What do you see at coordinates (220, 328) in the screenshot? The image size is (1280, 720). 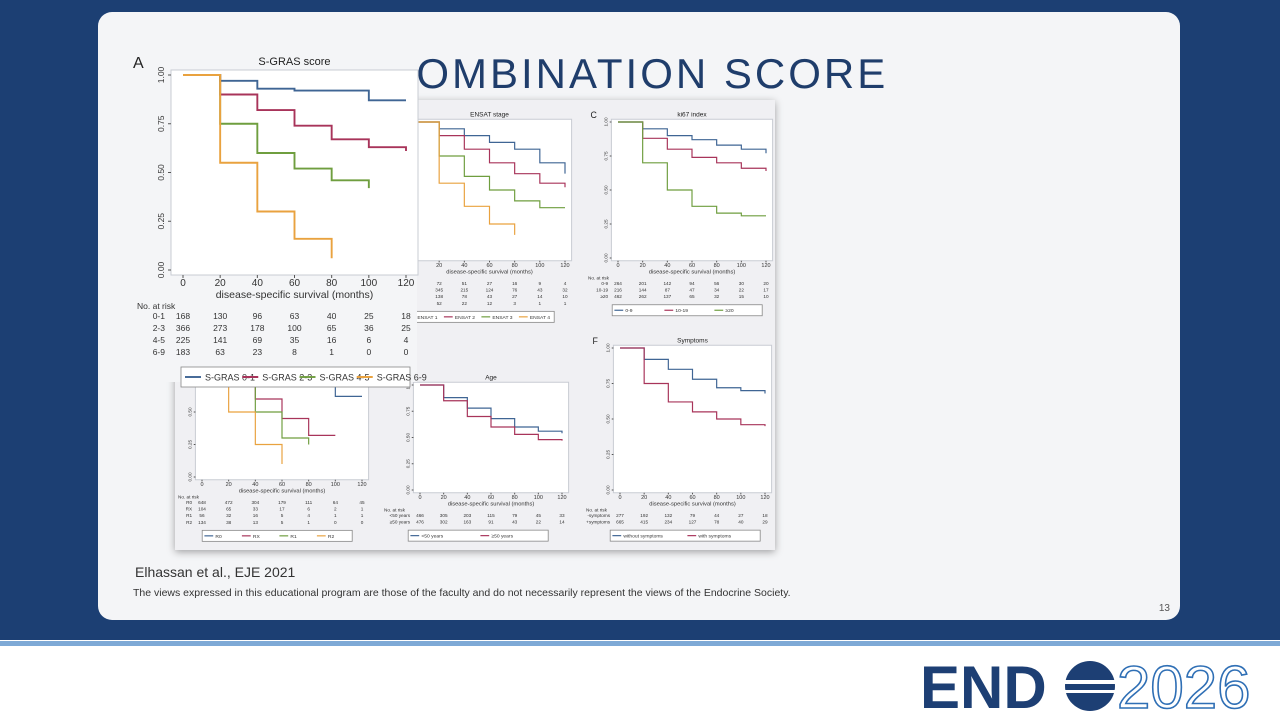 I see `risk-count: 273` at bounding box center [220, 328].